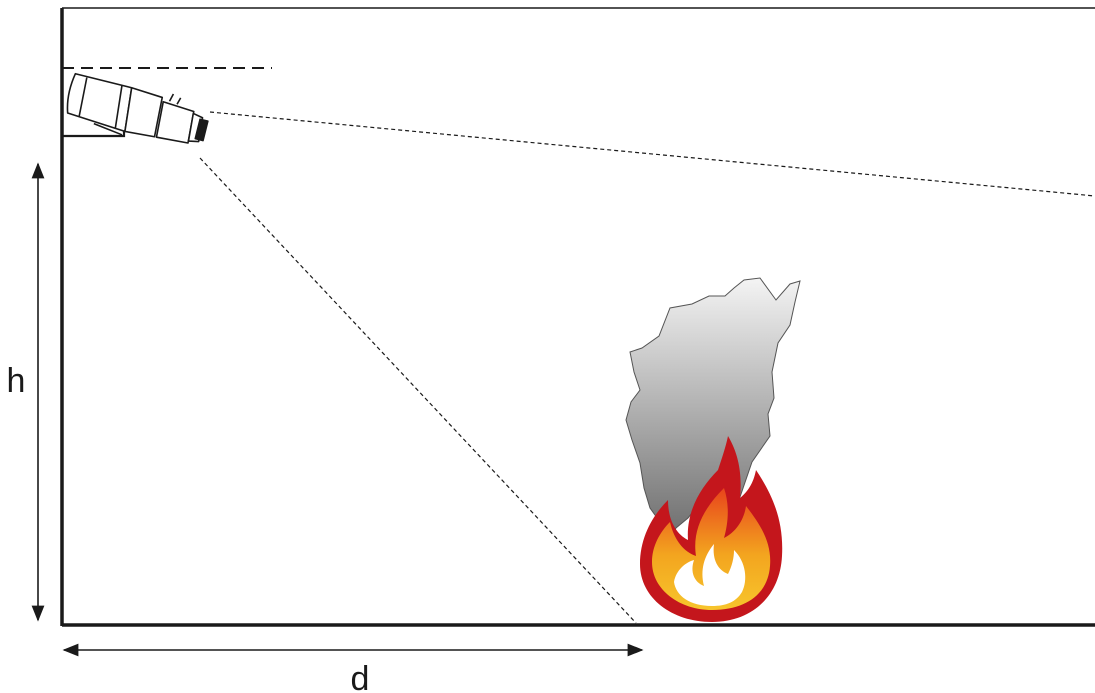  What do you see at coordinates (652, 154) in the screenshot?
I see `fov-upper-line` at bounding box center [652, 154].